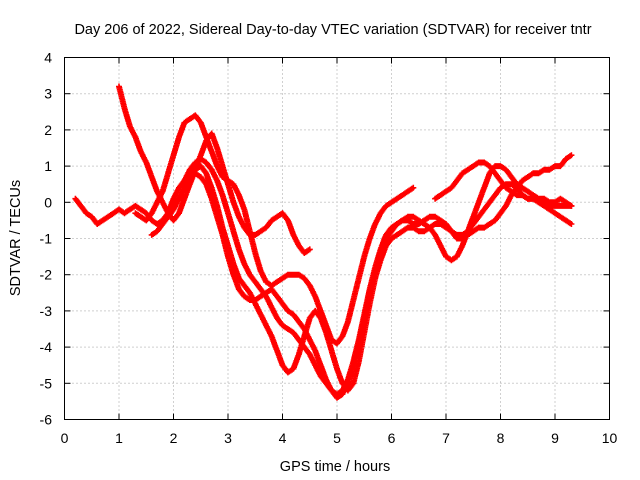 The width and height of the screenshot is (640, 480). I want to click on x-axis-tick-labels: 0 1 2 3 4 5 6 7 8 9 10, so click(339, 438).